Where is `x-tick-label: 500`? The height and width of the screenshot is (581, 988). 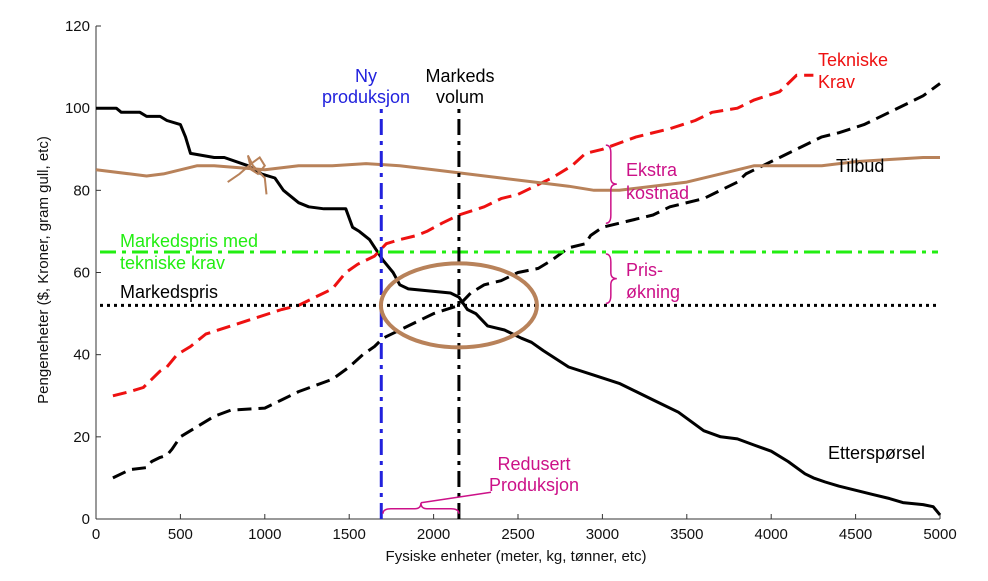
x-tick-label: 500 is located at coordinates (180, 534).